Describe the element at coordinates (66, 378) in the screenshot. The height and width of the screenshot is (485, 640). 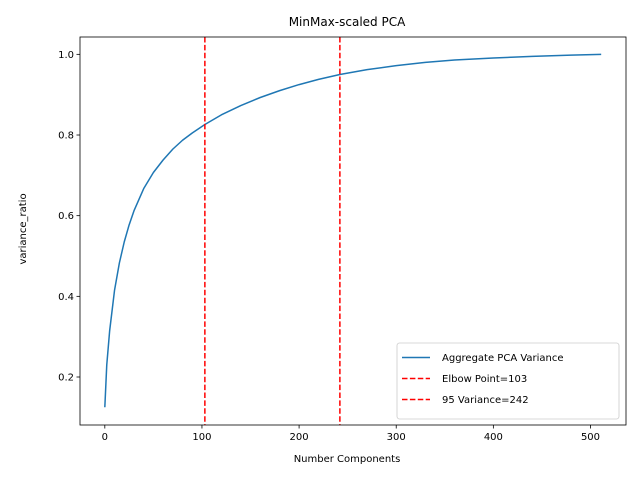
I see `y-tick-label: 0.2` at that location.